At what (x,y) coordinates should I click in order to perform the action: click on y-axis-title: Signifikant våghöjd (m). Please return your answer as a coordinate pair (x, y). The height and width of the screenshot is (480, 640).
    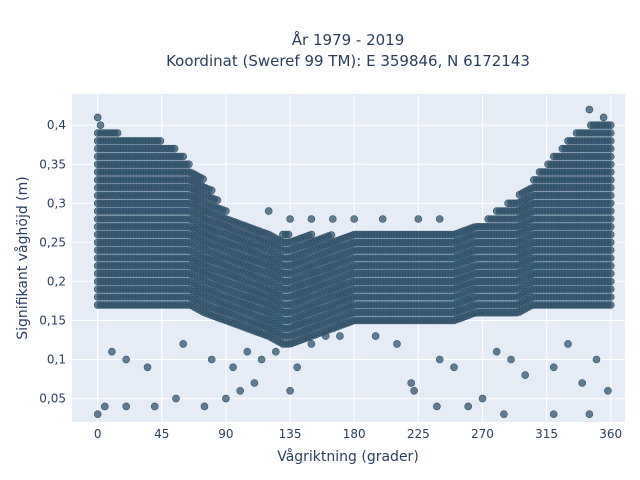
    Looking at the image, I should click on (22, 257).